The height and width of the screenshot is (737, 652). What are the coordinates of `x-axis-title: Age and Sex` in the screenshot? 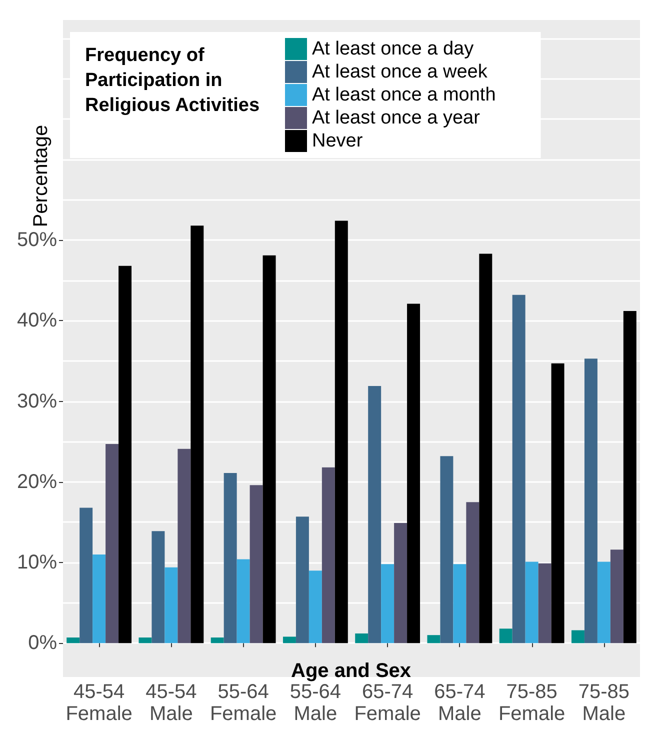 It's located at (351, 671).